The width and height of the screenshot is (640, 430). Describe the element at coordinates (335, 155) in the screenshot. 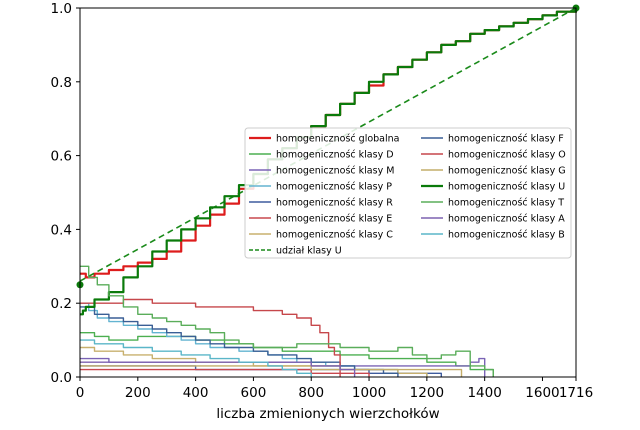

I see `legend-label: homogeniczność klasy D` at that location.